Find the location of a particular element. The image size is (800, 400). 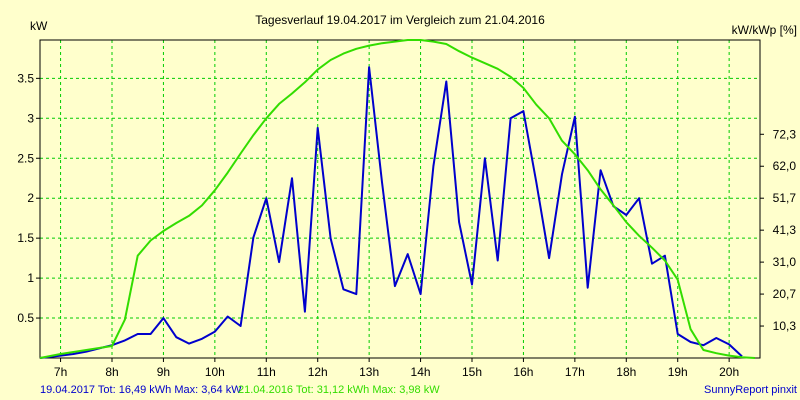

y-tick-label-left: 3.5 is located at coordinates (25, 78).